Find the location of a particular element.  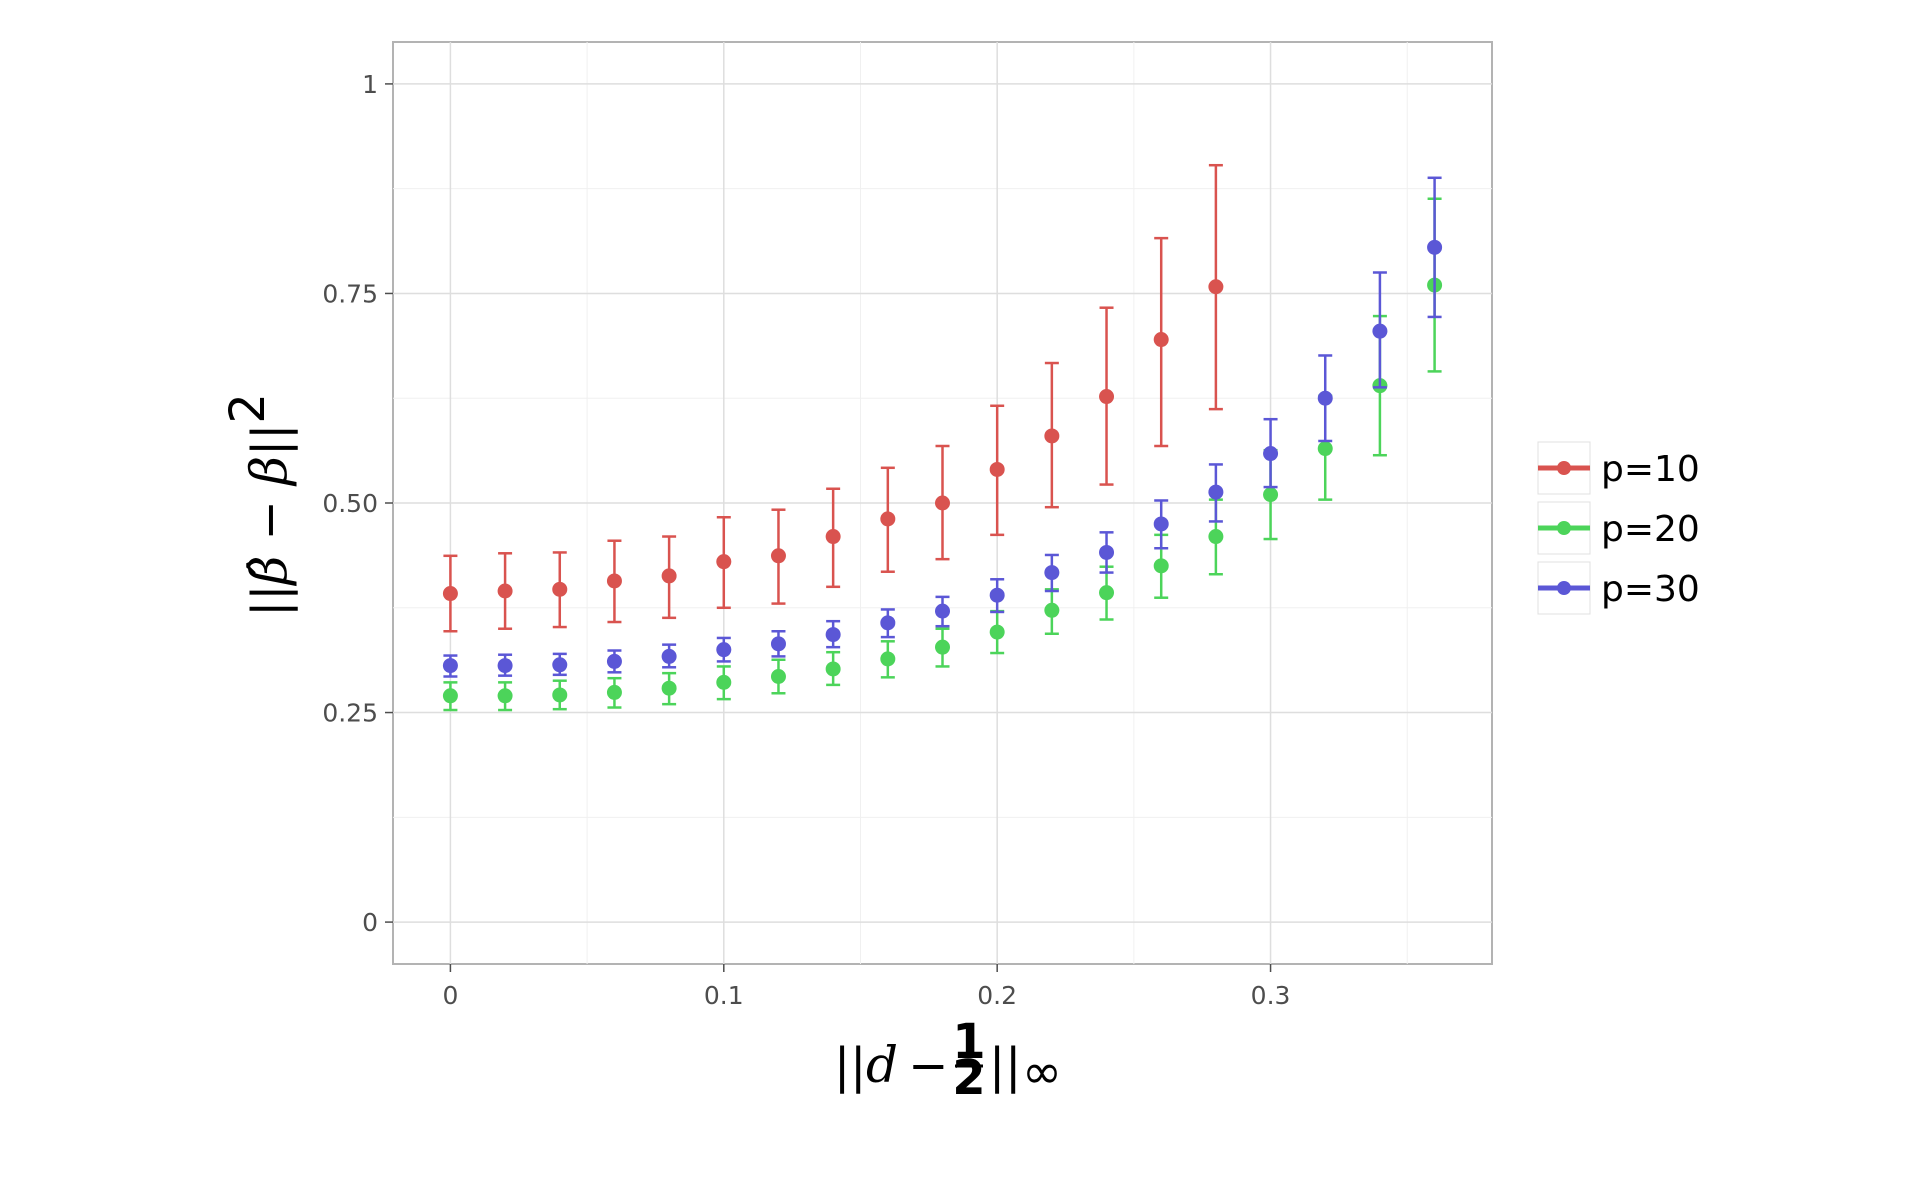

y-tick-label: 0 is located at coordinates (370, 922).